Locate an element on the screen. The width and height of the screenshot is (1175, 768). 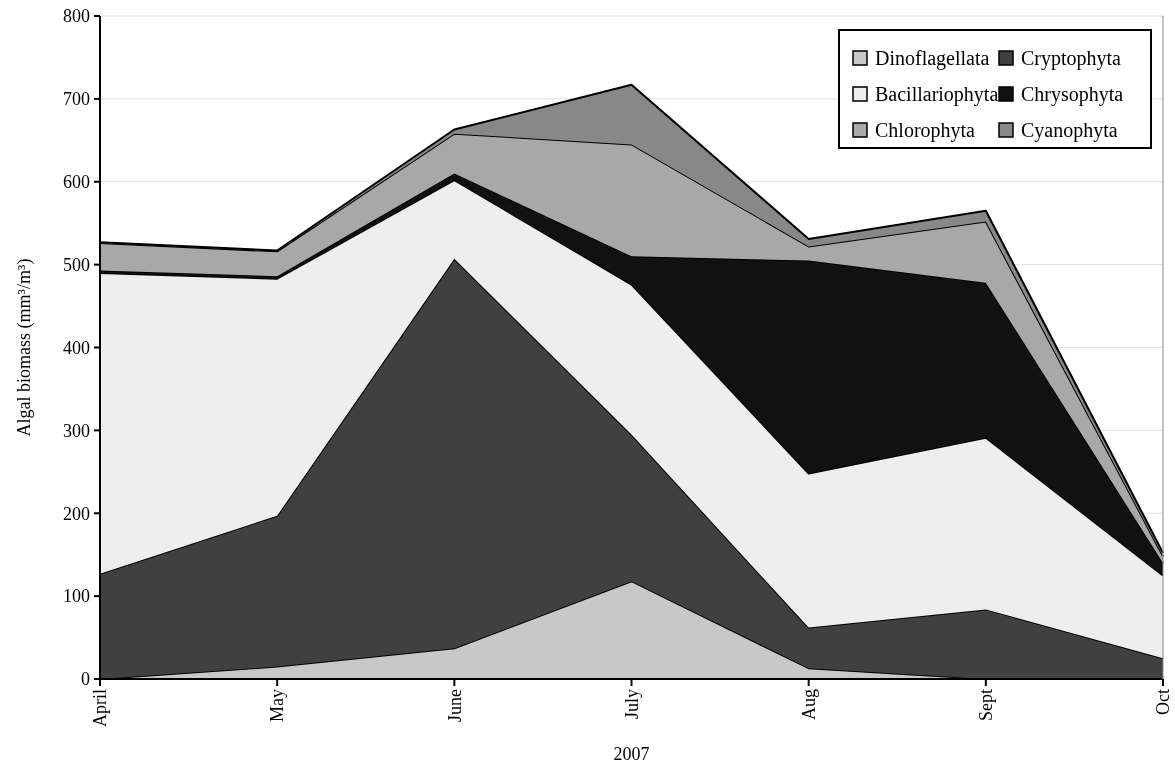
y-tick-label: 600 is located at coordinates (76, 182).